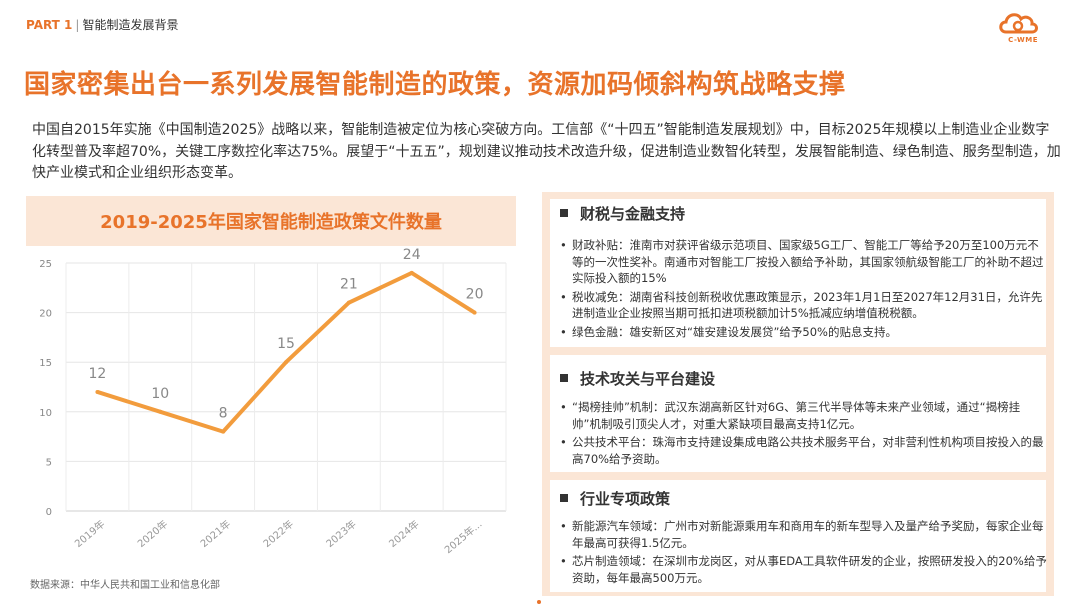 This screenshot has width=1080, height=607. Describe the element at coordinates (625, 499) in the screenshot. I see `section-heading-text: 行业专项政策` at that location.